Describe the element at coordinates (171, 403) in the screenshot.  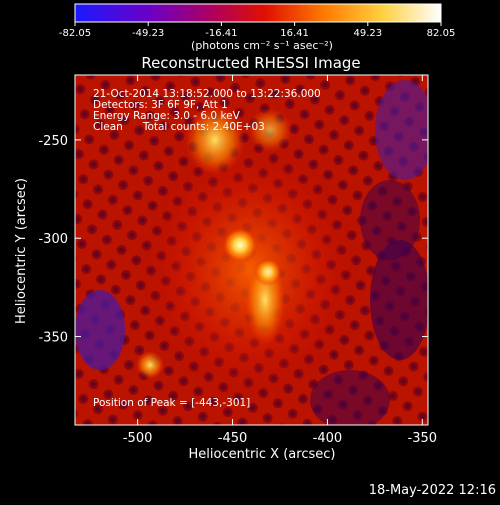
I see `peak-position-text: Position of Peak = [-443,-301]` at that location.